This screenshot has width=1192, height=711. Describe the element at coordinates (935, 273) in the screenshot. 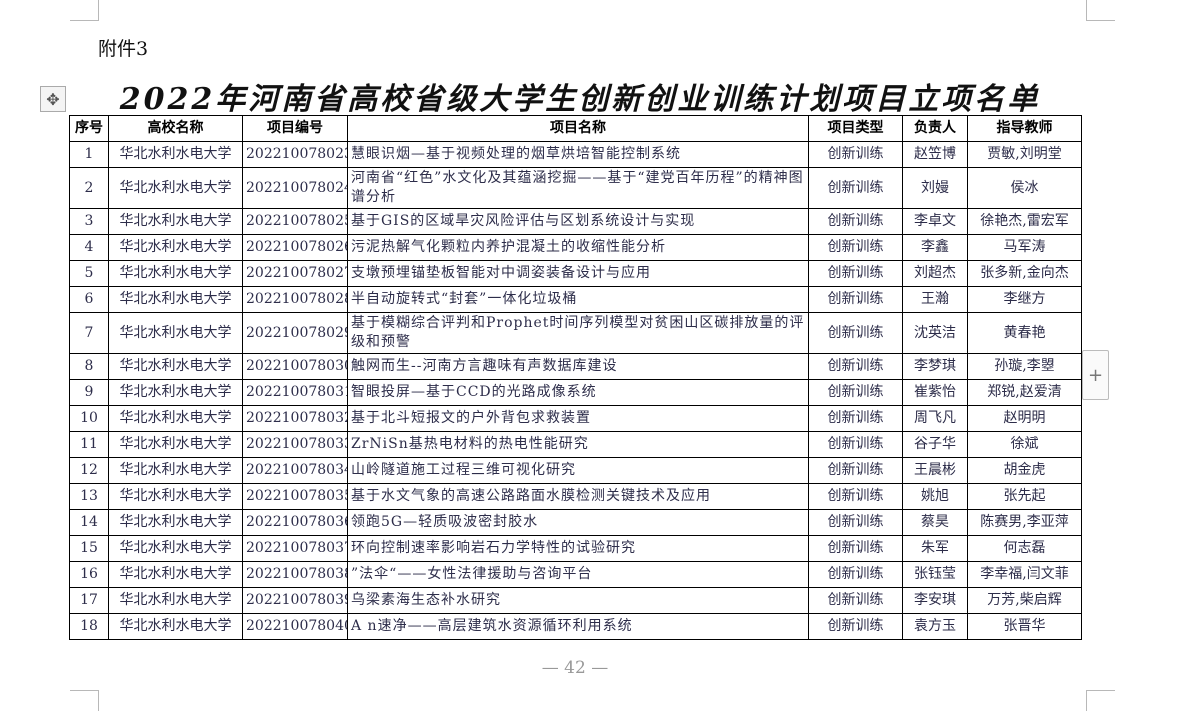

I see `cell-leader: 刘超杰` at that location.